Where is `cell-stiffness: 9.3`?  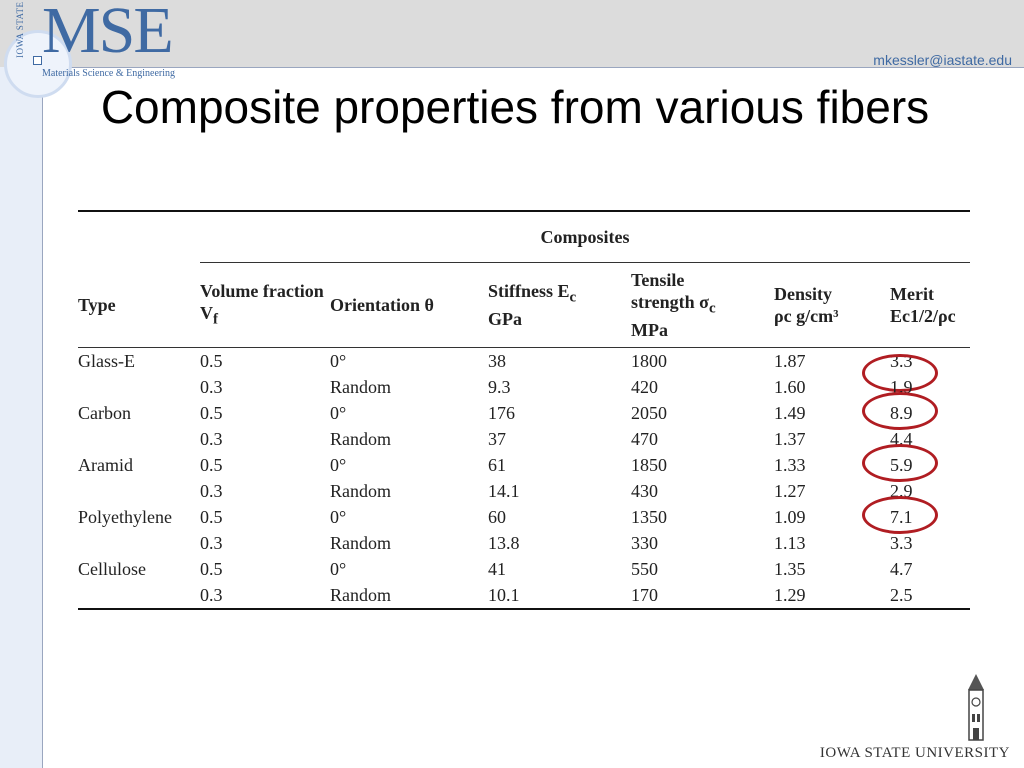 cell-stiffness: 9.3 is located at coordinates (499, 387).